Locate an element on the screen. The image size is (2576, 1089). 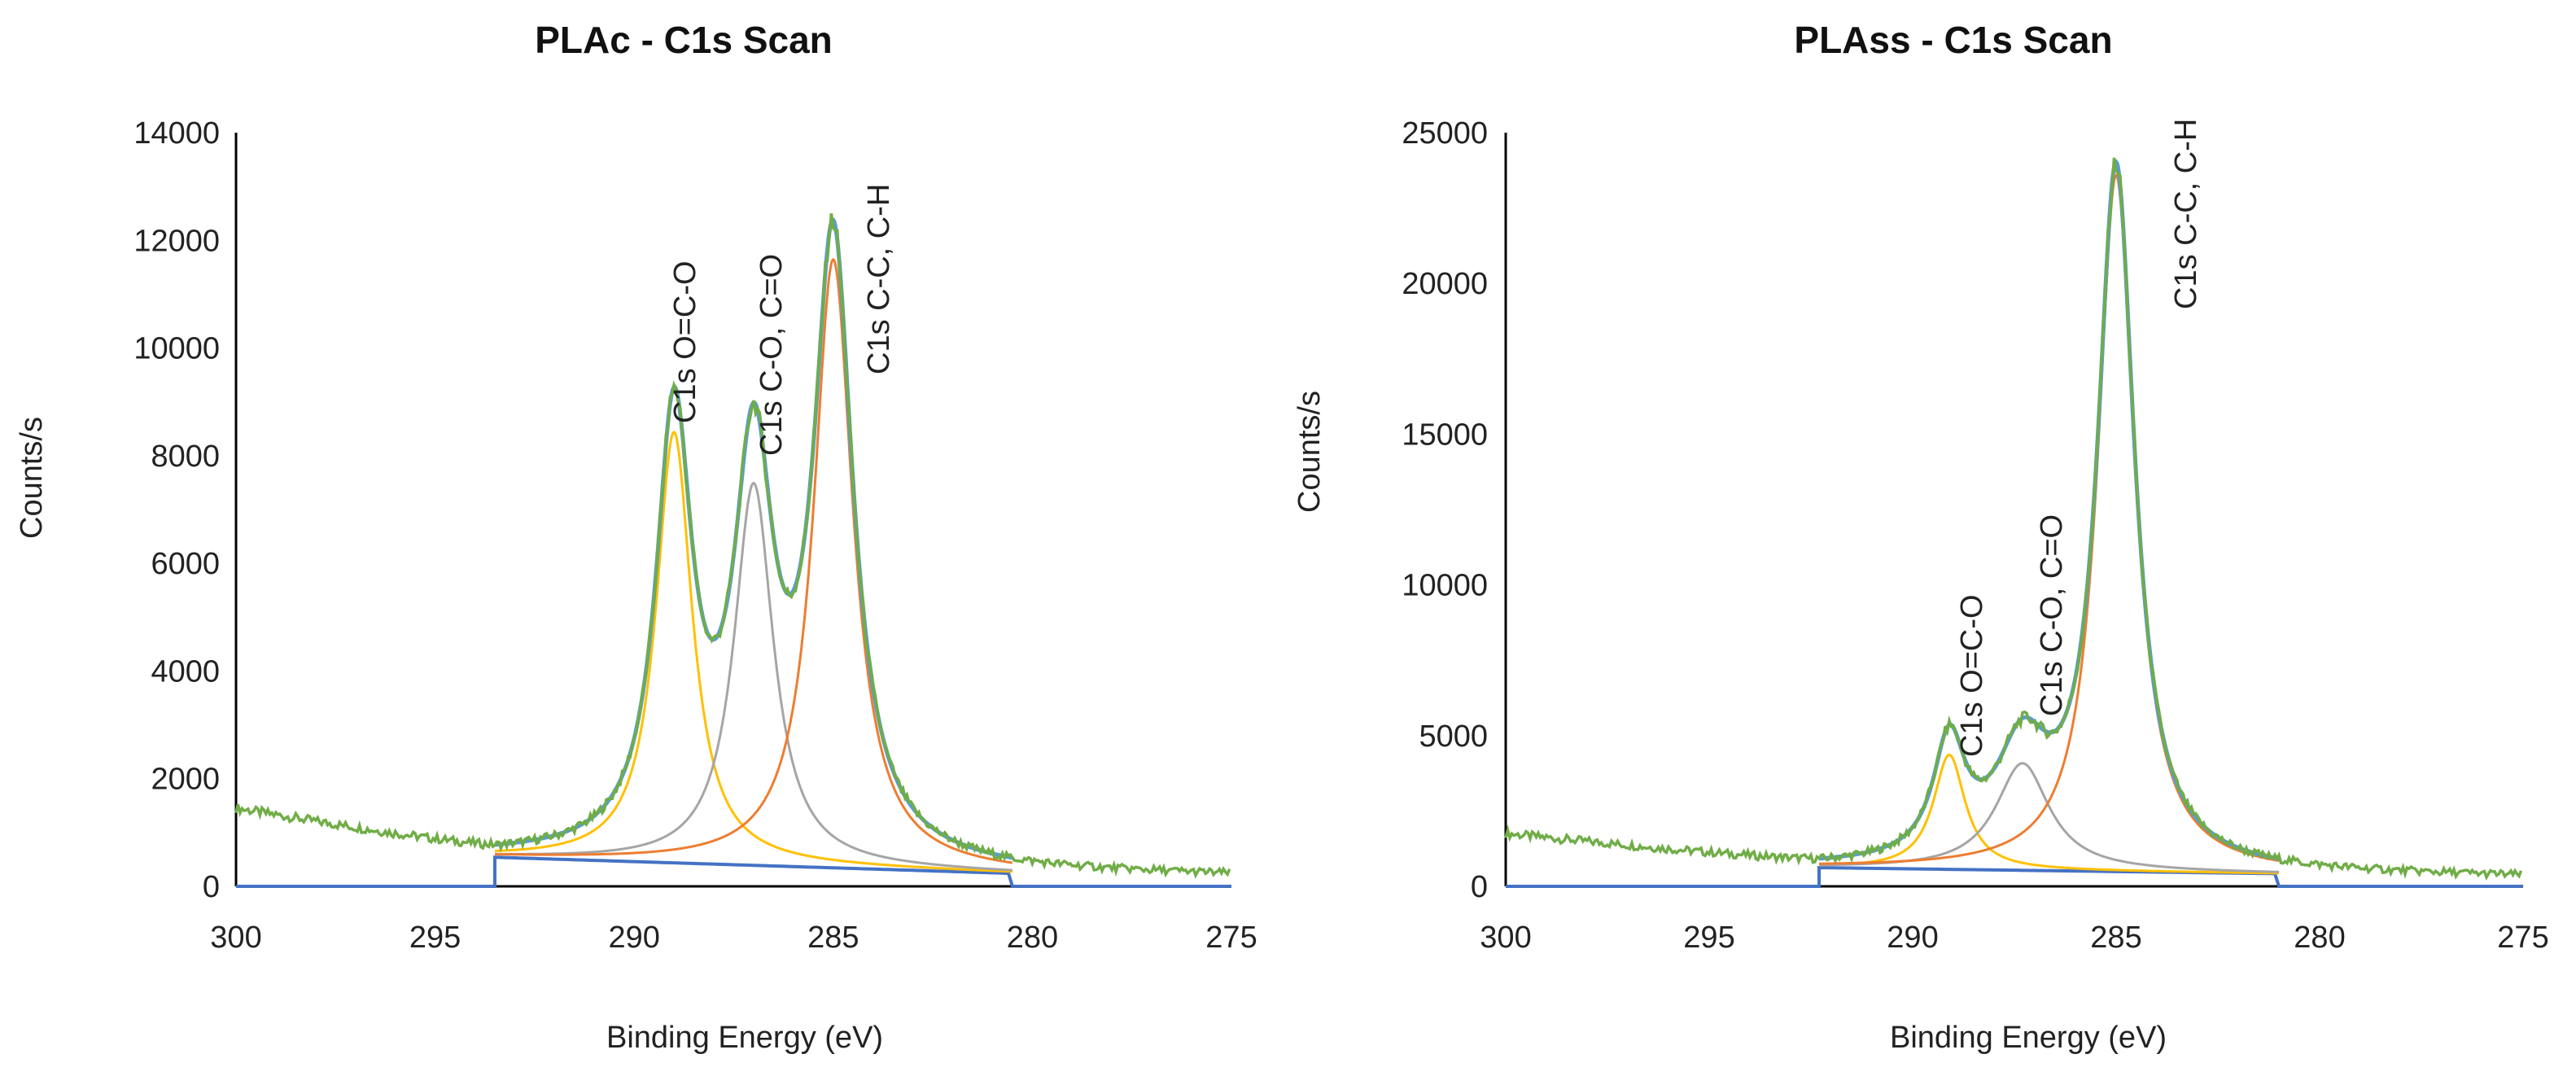
y-tick-label: 20000 is located at coordinates (1445, 284).